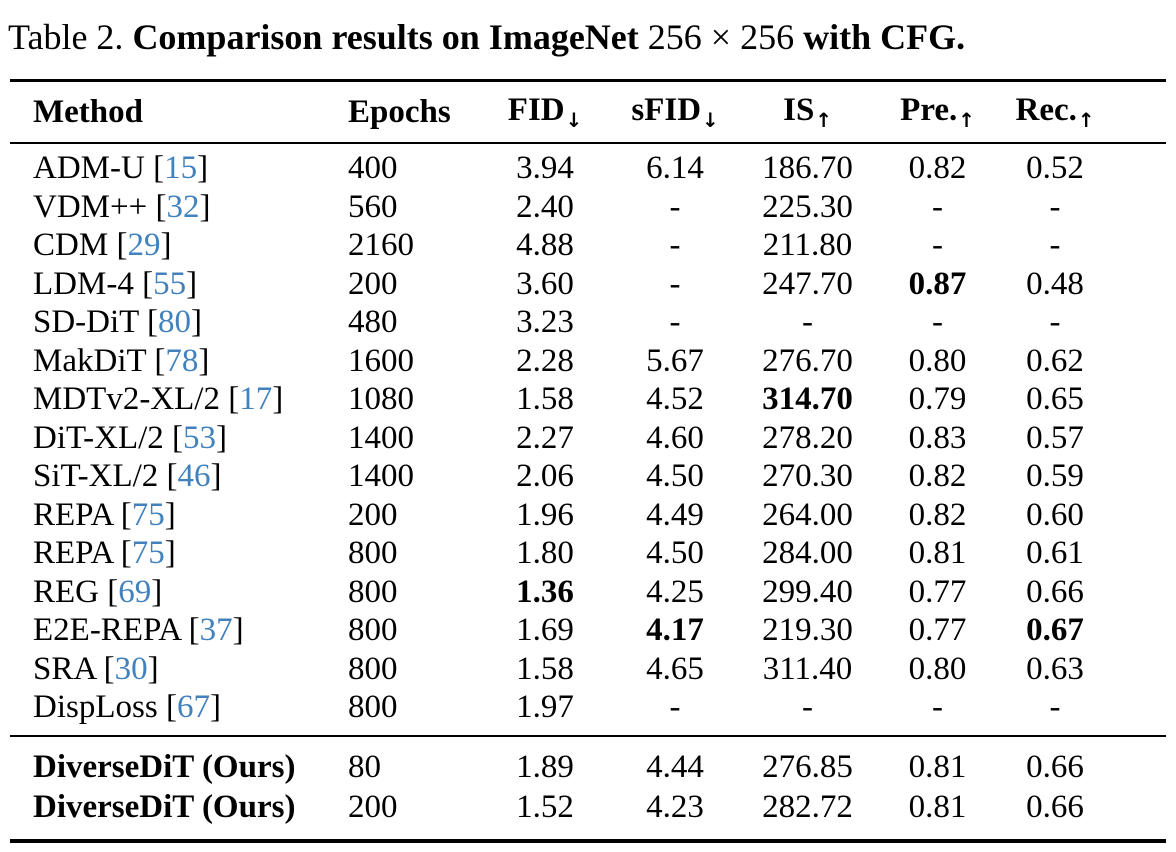 The image size is (1176, 852). I want to click on method-cell: CDM [29], so click(102, 245).